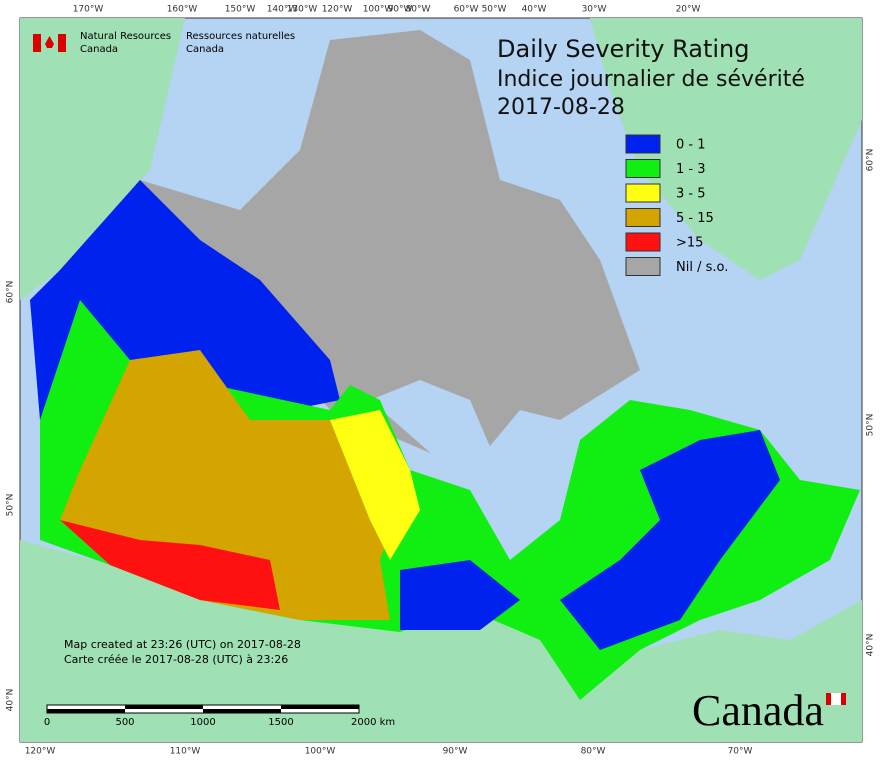  I want to click on zone-0-1-ontario, so click(460, 595).